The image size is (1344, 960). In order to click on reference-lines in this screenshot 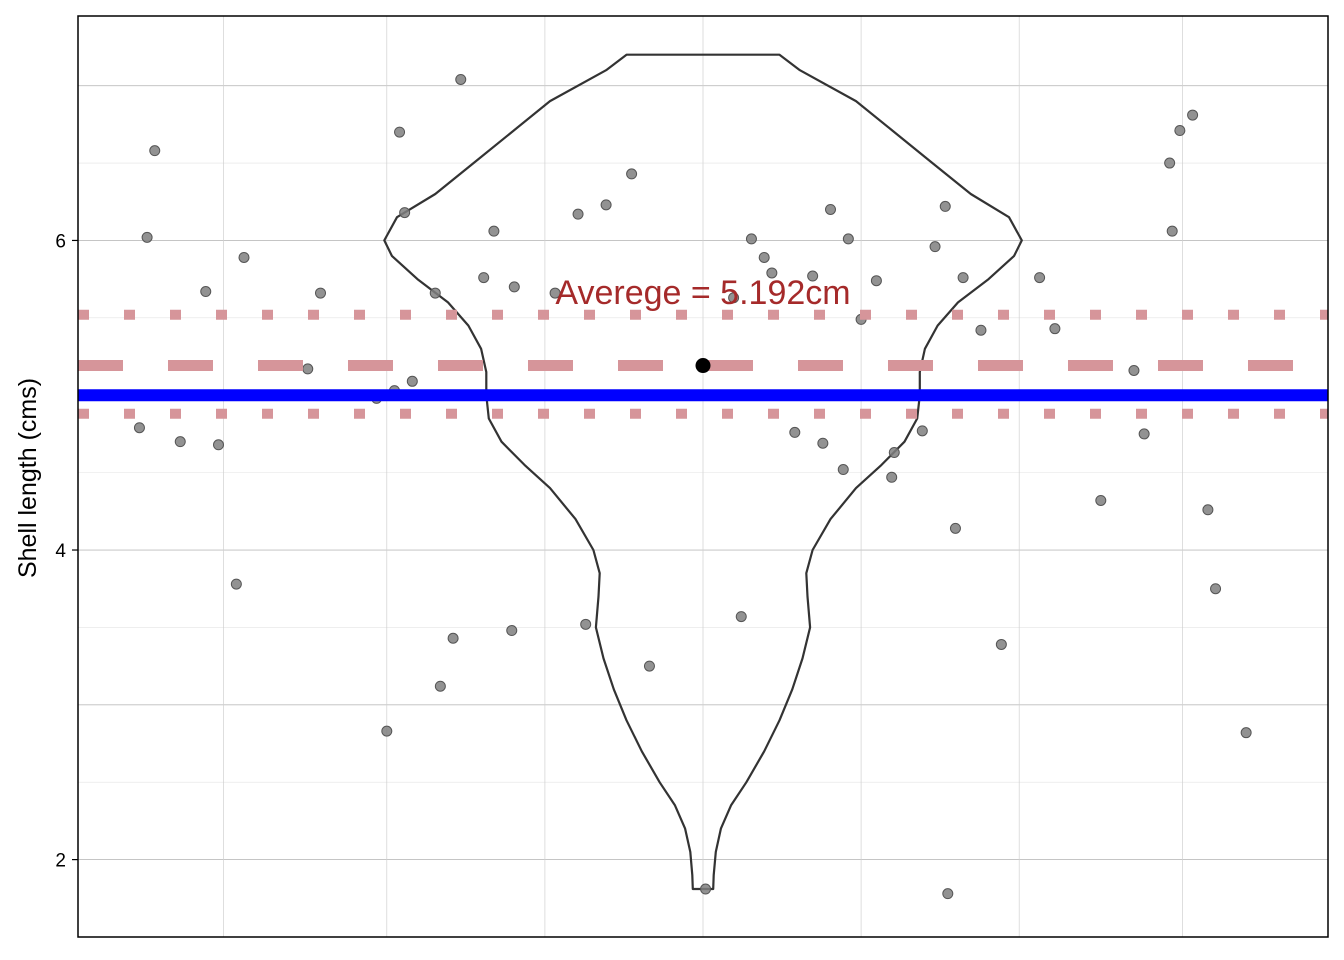, I will do `click(703, 364)`.